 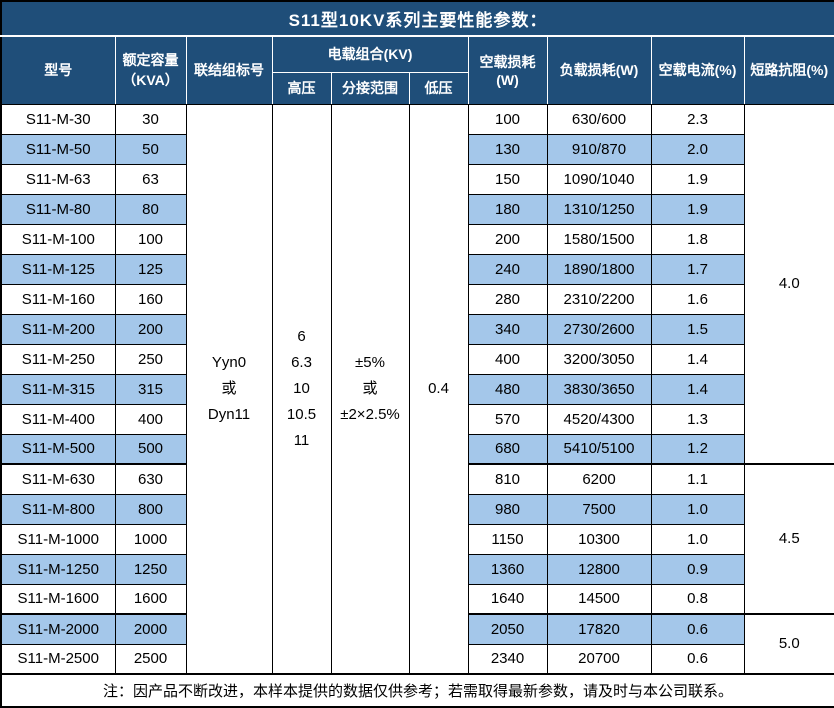 What do you see at coordinates (150, 479) in the screenshot?
I see `capacity-cell: 630` at bounding box center [150, 479].